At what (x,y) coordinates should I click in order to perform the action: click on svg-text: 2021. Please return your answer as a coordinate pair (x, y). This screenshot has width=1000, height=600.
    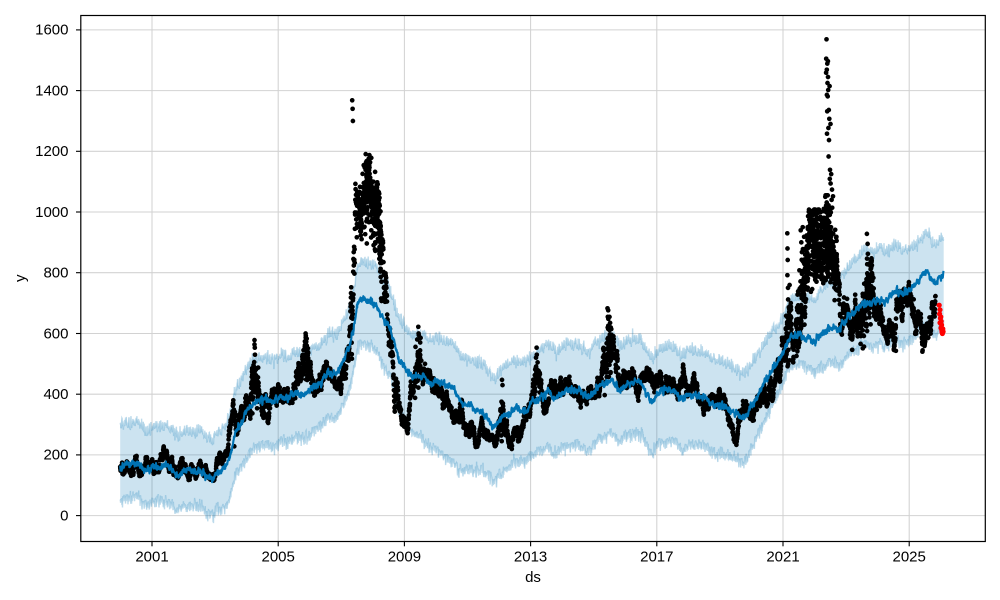
    Looking at the image, I should click on (782, 557).